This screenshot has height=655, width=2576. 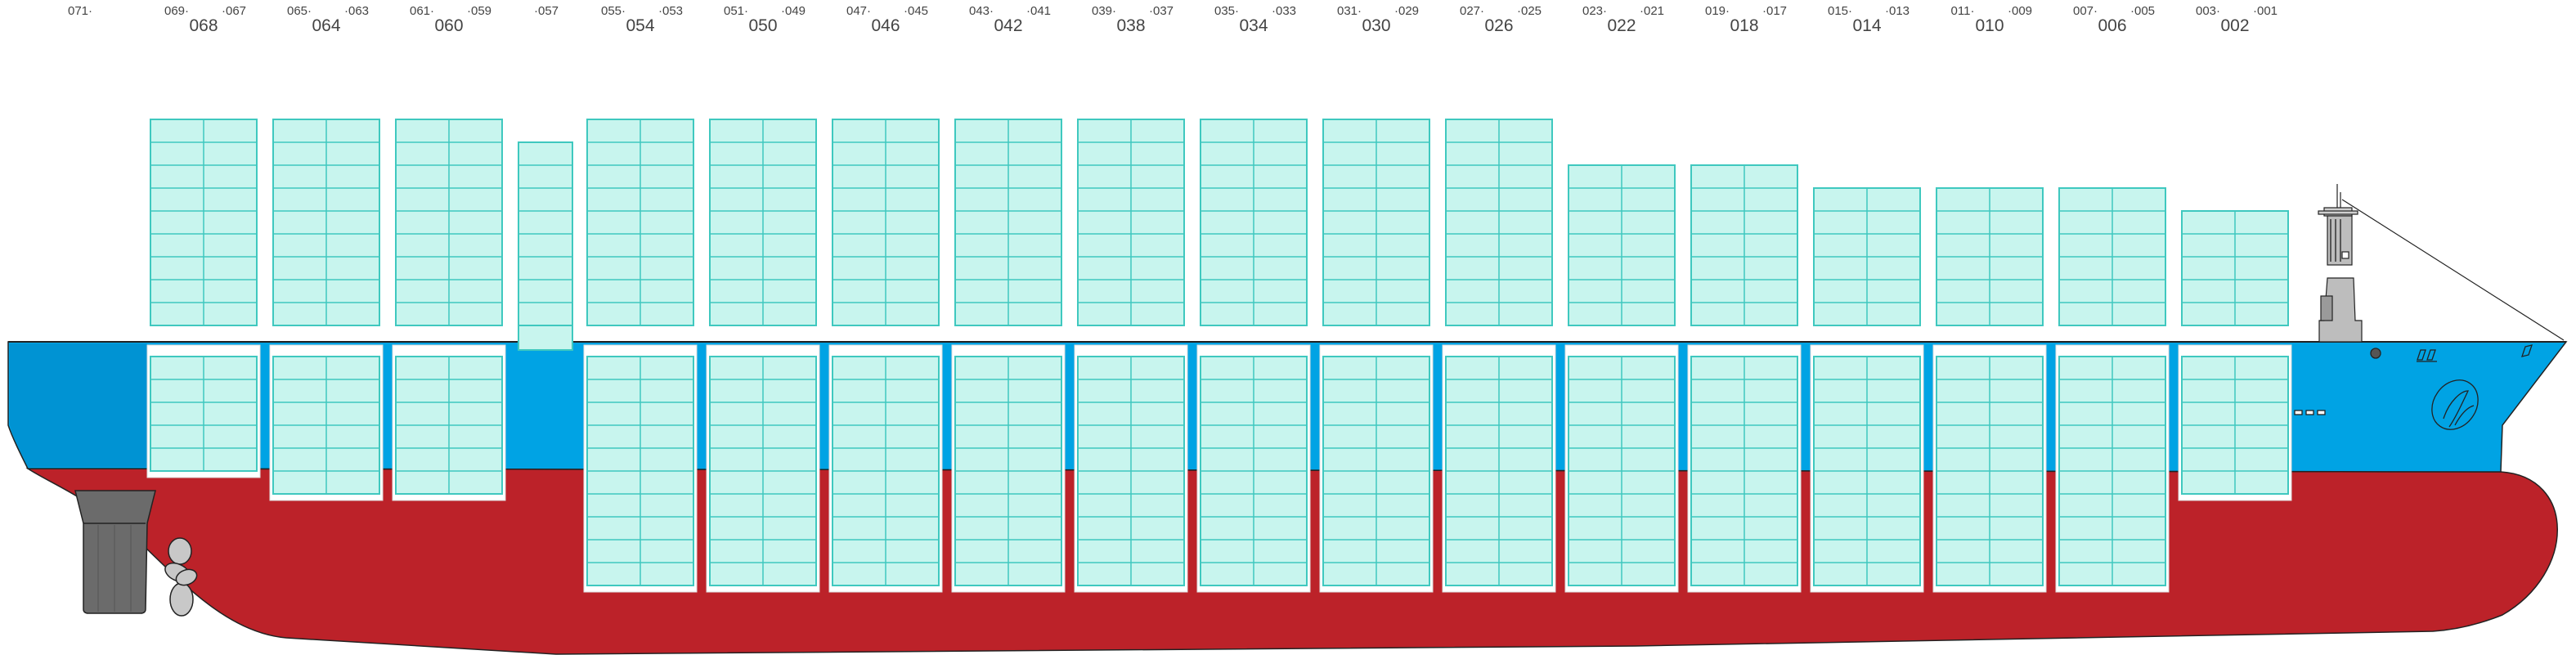 I want to click on bay-label-aft: ·053, so click(x=671, y=11).